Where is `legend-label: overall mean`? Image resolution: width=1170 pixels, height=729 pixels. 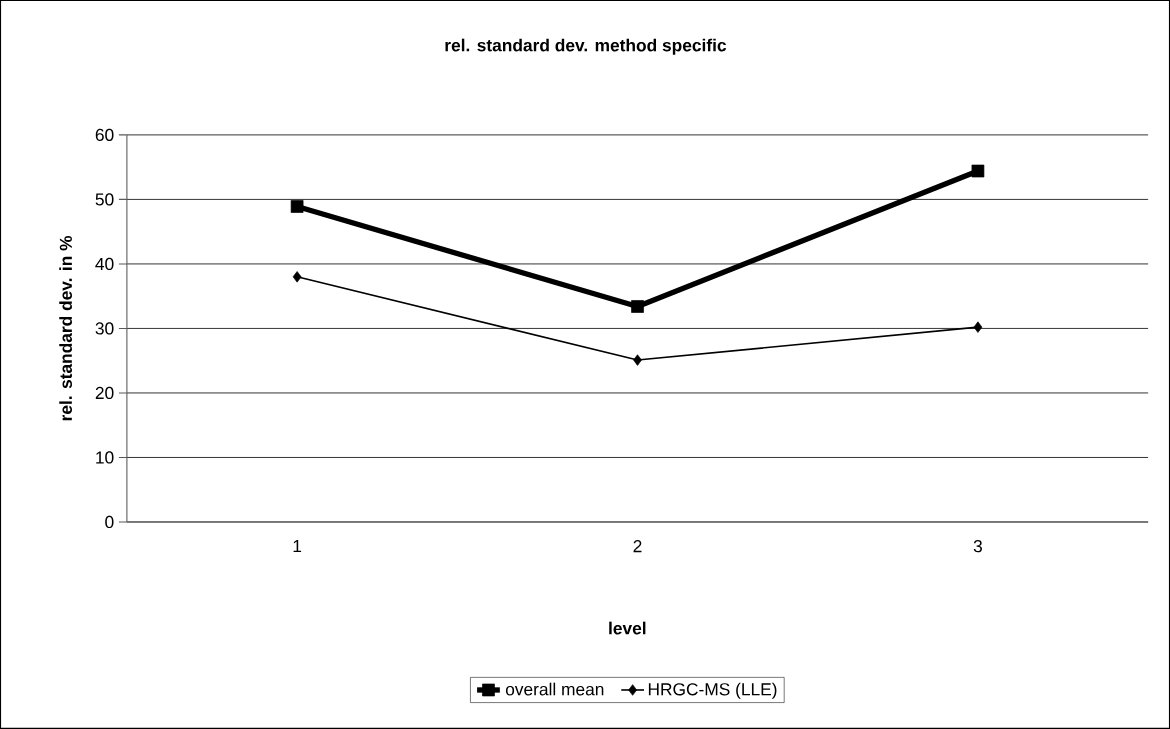
legend-label: overall mean is located at coordinates (554, 689).